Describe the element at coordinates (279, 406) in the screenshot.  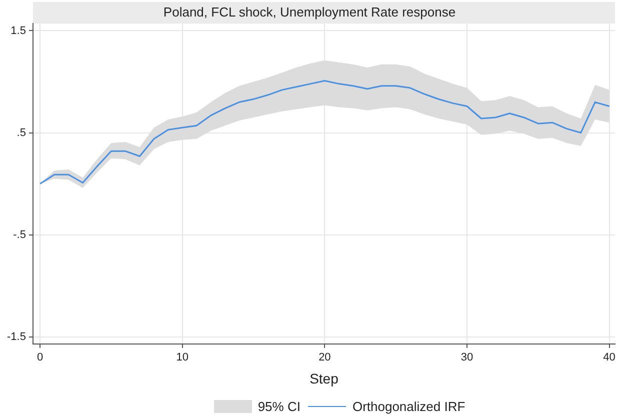
I see `text: 95% CI` at that location.